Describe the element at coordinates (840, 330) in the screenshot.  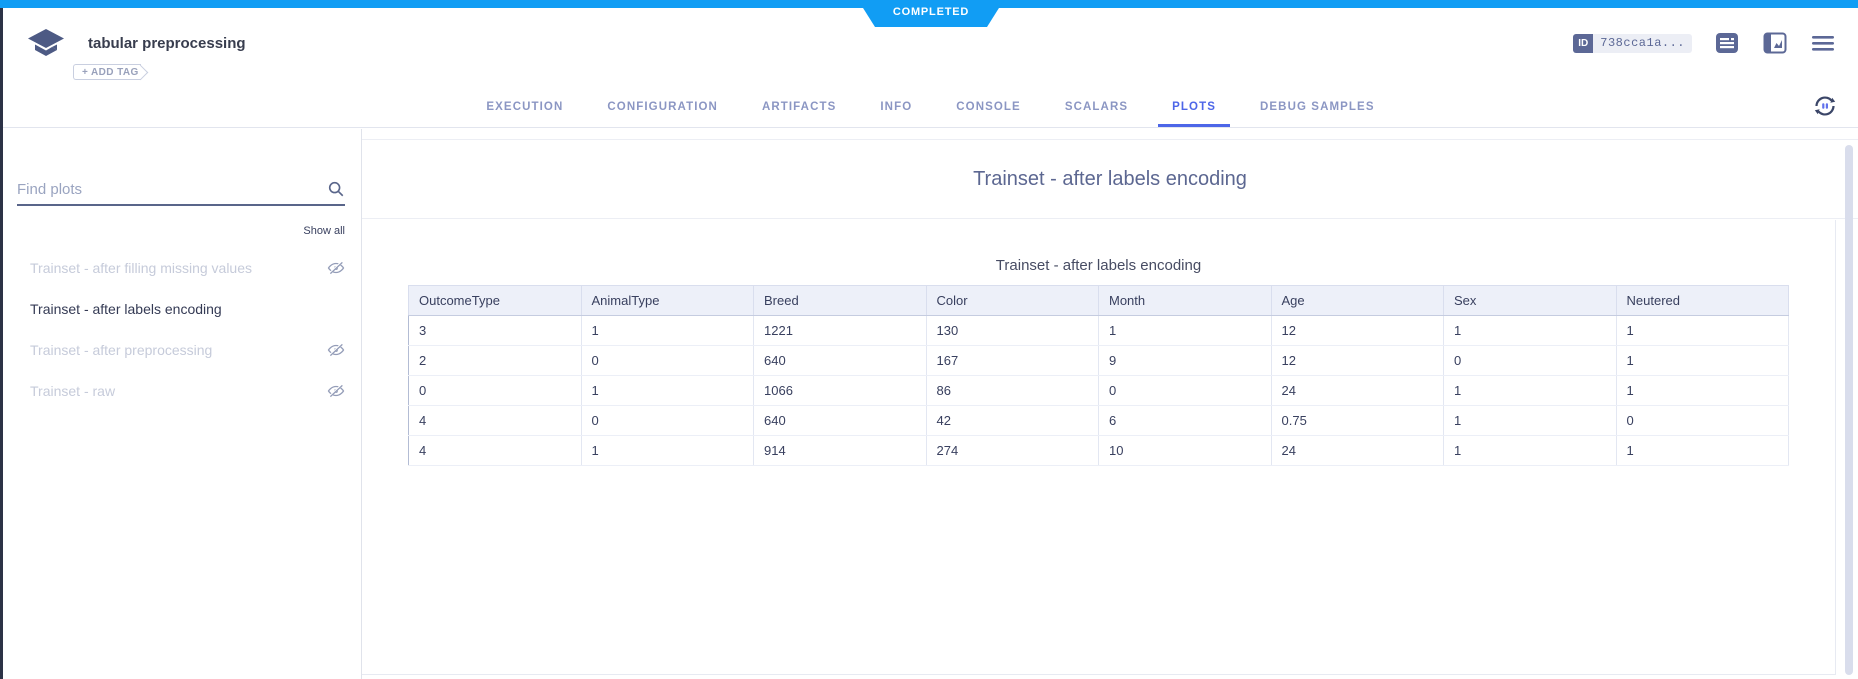
I see `table-cell: 1221` at that location.